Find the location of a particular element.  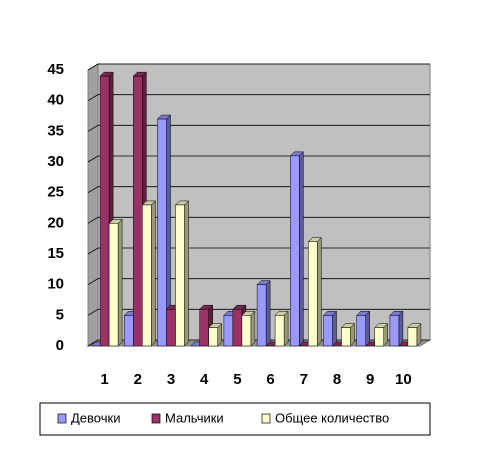

x-tick-label: 1 is located at coordinates (104, 379).